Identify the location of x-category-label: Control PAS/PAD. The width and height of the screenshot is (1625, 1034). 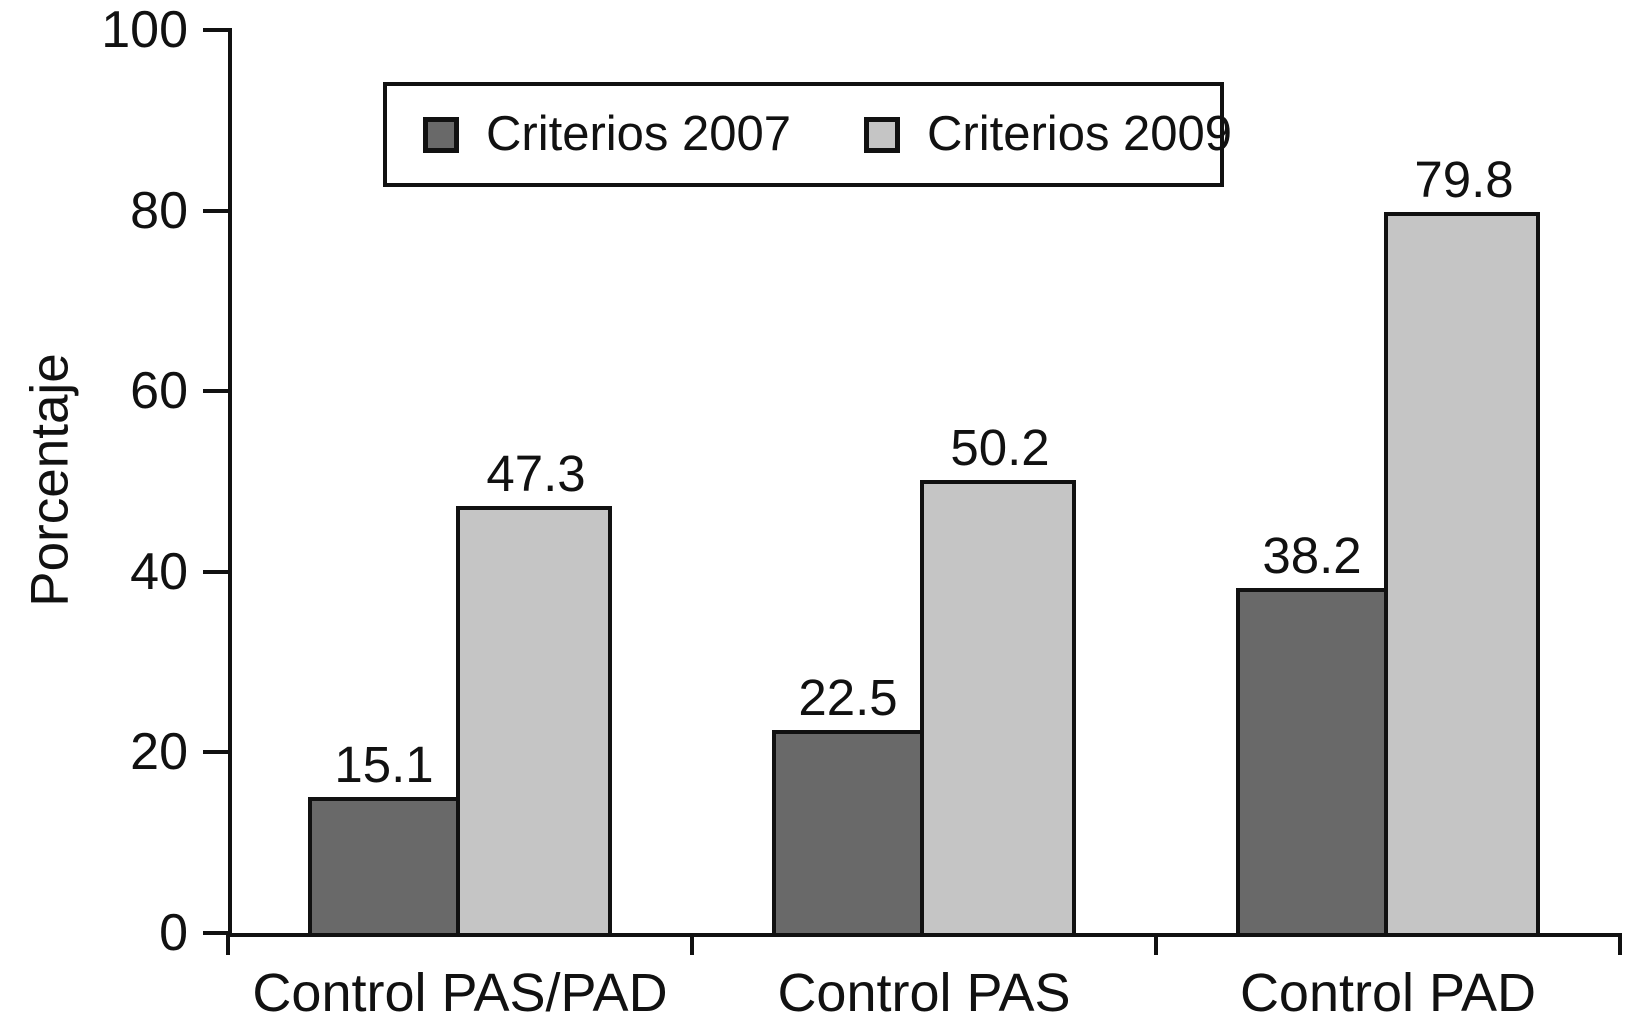
(460, 993).